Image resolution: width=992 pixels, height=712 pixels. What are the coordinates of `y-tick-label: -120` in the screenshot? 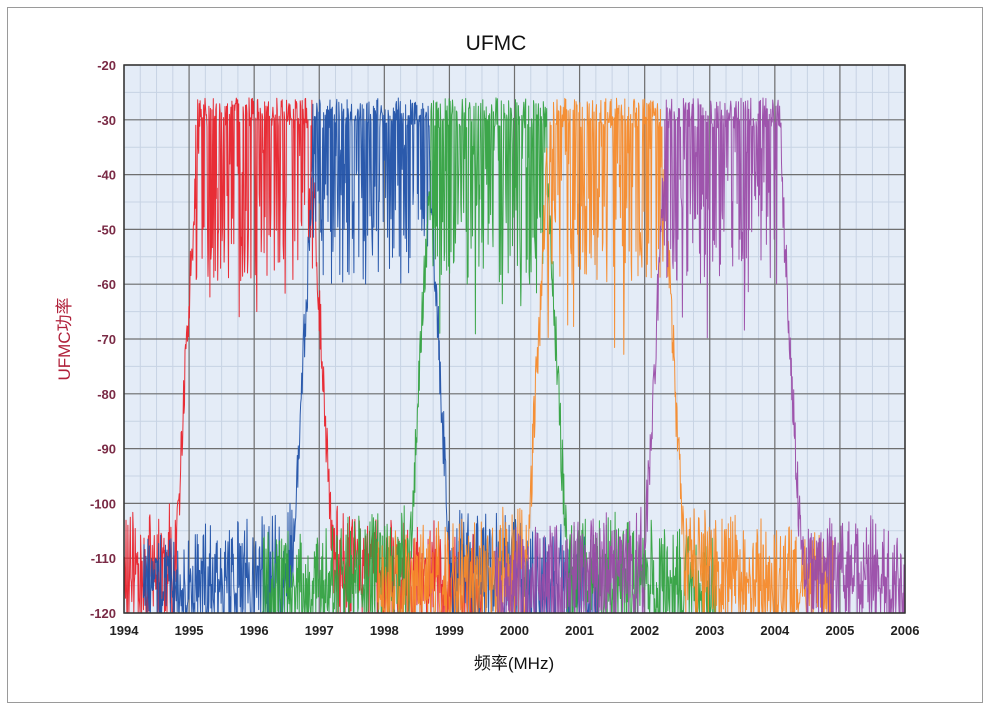 It's located at (103, 613).